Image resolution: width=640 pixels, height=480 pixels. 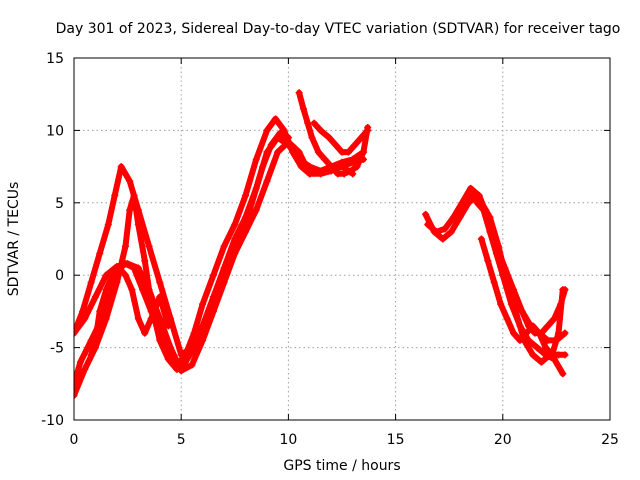 What do you see at coordinates (396, 440) in the screenshot?
I see `x-tick-label: 15` at bounding box center [396, 440].